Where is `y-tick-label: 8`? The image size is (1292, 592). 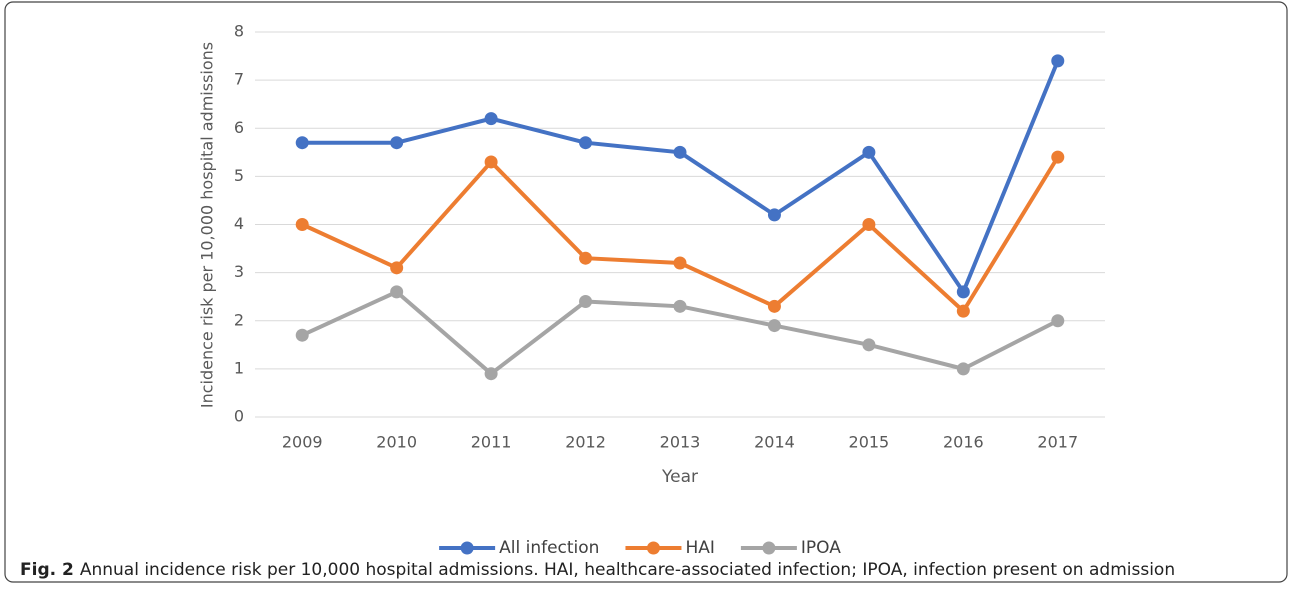 y-tick-label: 8 is located at coordinates (239, 31).